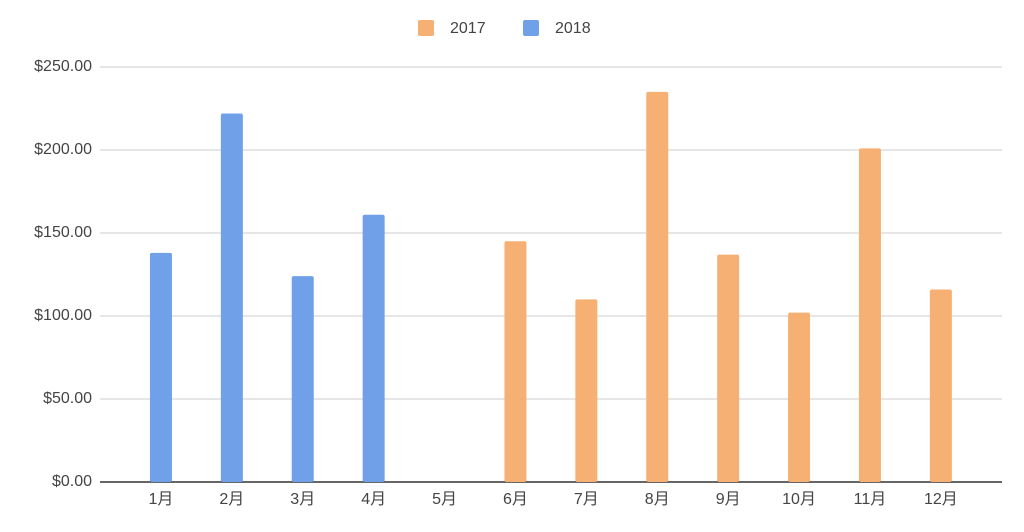  I want to click on x-tick-label: 6月, so click(515, 499).